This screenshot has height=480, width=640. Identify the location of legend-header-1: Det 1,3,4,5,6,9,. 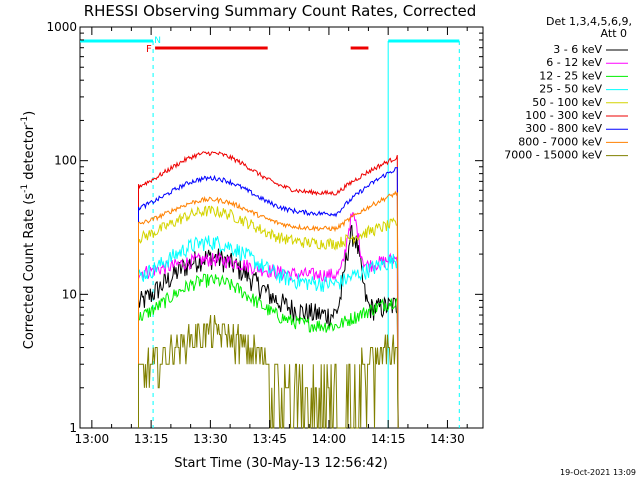
(589, 21).